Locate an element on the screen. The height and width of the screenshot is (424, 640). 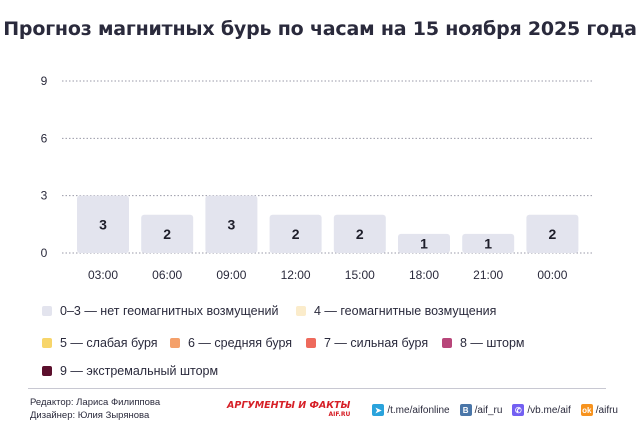
legend-item: 7 — сильная буря is located at coordinates (367, 343).